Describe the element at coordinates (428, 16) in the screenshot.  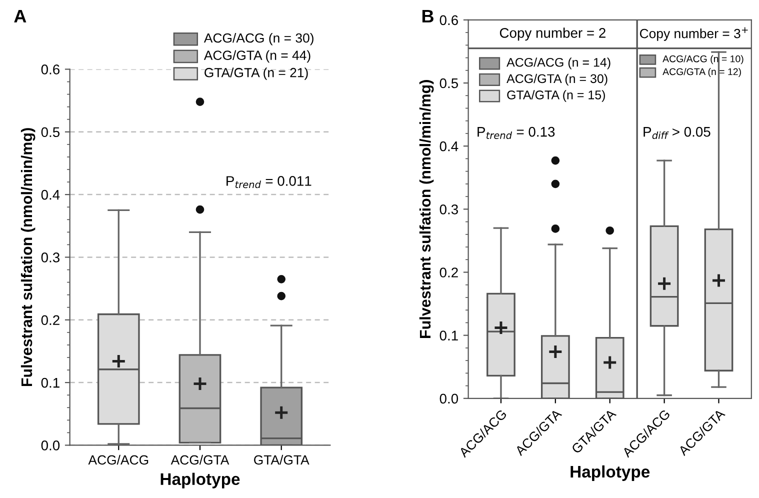
I see `chart-title: B` at that location.